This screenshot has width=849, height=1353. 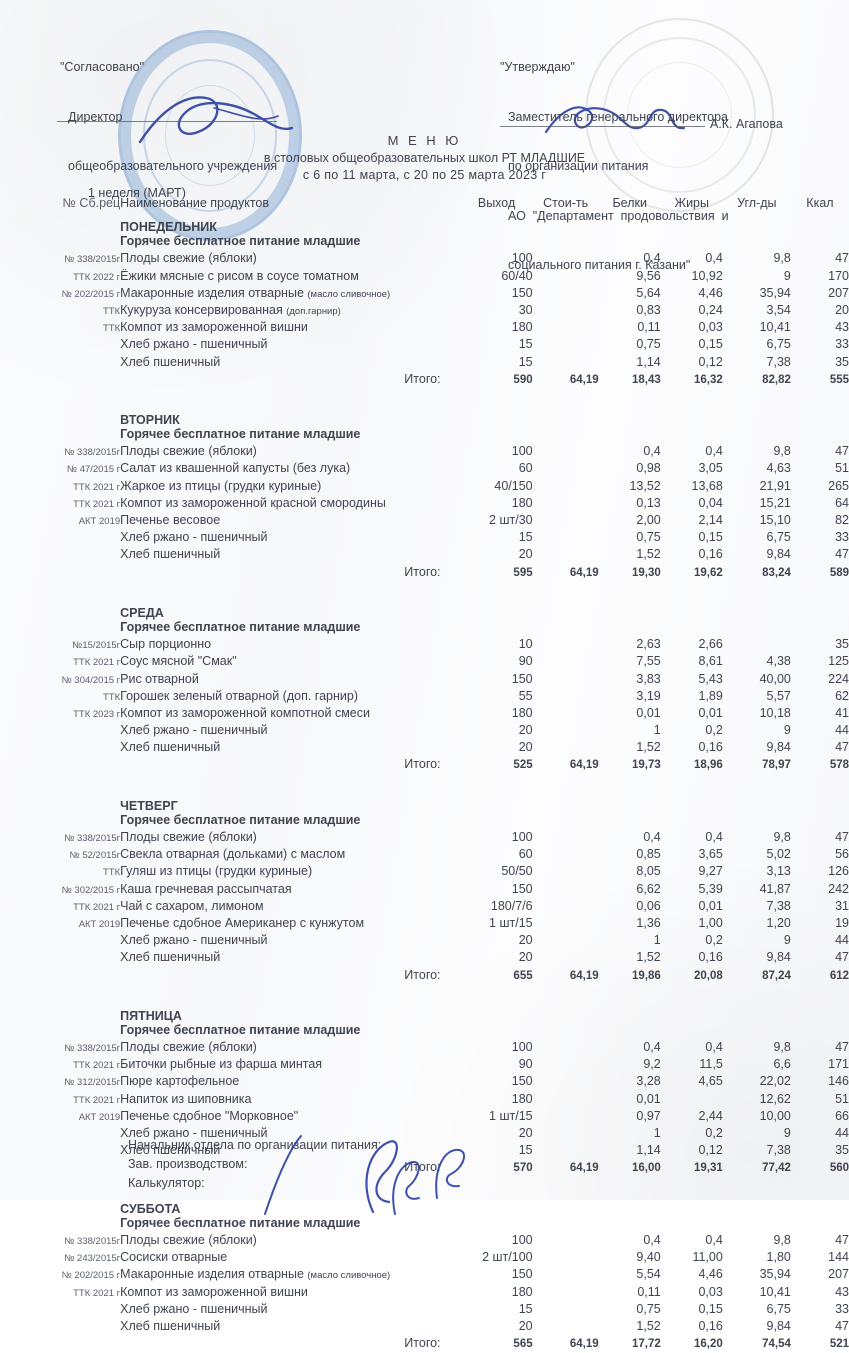 I want to click on recipe-code: ТТК, so click(x=112, y=697).